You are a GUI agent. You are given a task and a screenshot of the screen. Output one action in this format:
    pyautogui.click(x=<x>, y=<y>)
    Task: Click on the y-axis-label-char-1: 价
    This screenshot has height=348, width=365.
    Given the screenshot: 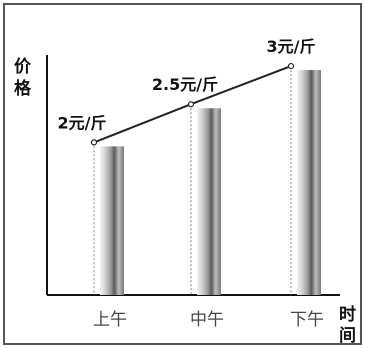 What is the action you would take?
    pyautogui.click(x=23, y=67)
    